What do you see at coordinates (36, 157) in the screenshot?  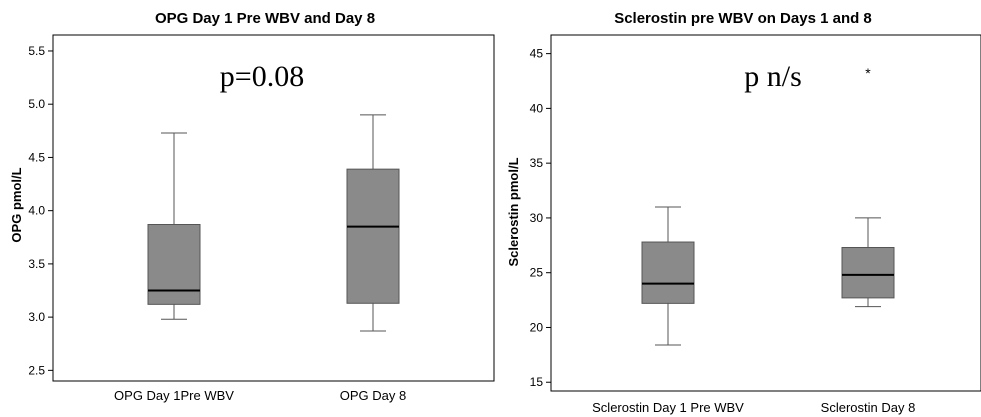 I see `y-tick-label: 4.5` at bounding box center [36, 157].